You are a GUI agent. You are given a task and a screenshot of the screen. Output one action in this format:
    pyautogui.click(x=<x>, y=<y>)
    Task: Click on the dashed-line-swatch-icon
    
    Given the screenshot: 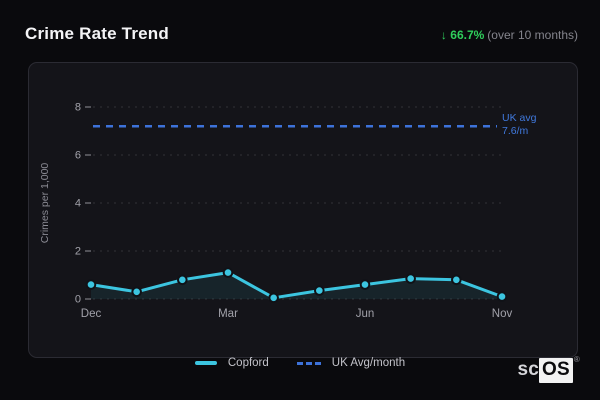 What is the action you would take?
    pyautogui.click(x=308, y=363)
    